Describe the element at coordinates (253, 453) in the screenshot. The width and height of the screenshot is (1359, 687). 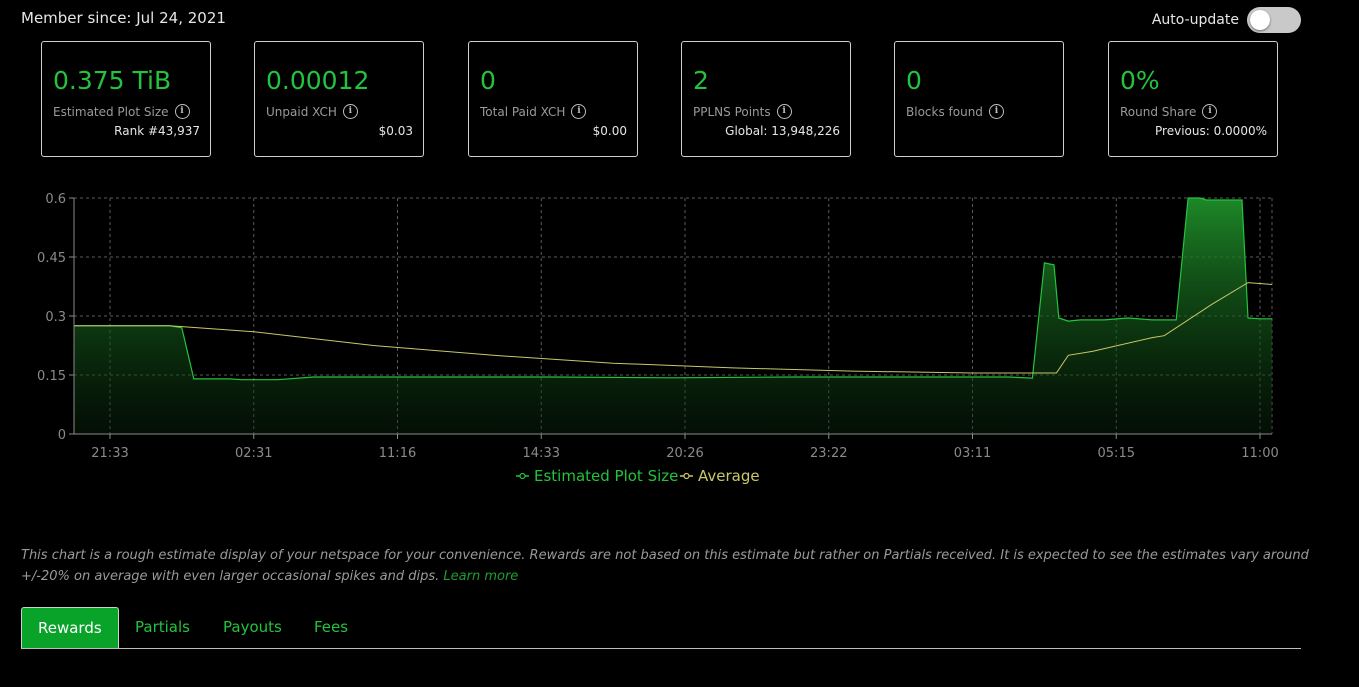
I see `x-tick-label: 02:31` at that location.